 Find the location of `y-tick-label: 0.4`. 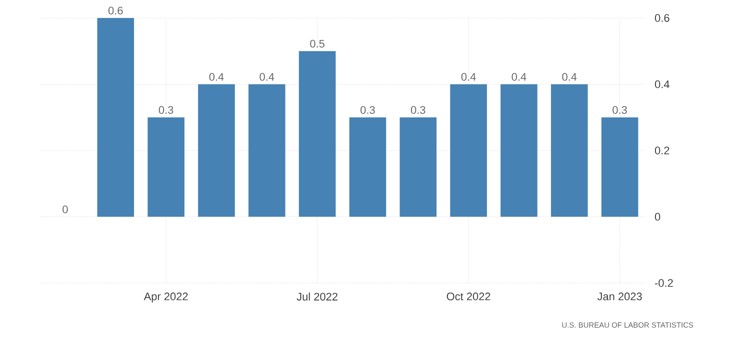

y-tick-label: 0.4 is located at coordinates (662, 84).